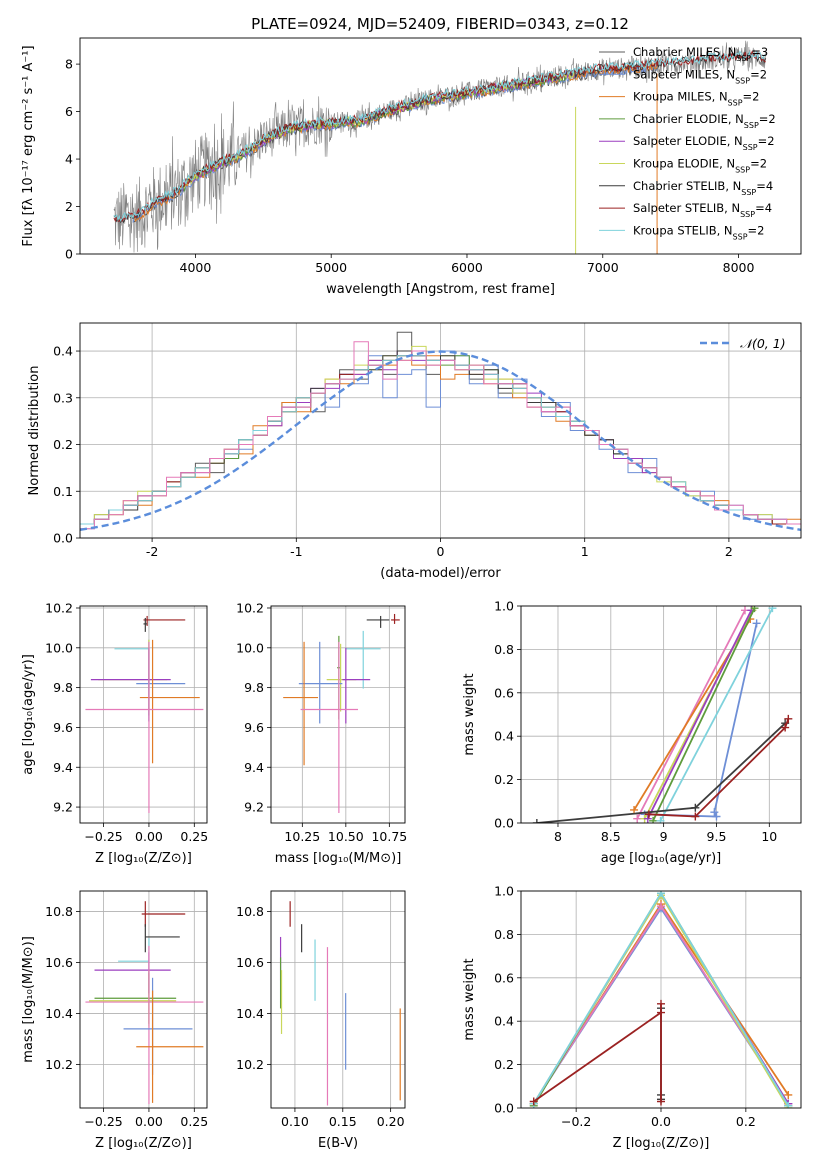  I want to click on plot-area-mass-weight-vs-Z, so click(661, 999).